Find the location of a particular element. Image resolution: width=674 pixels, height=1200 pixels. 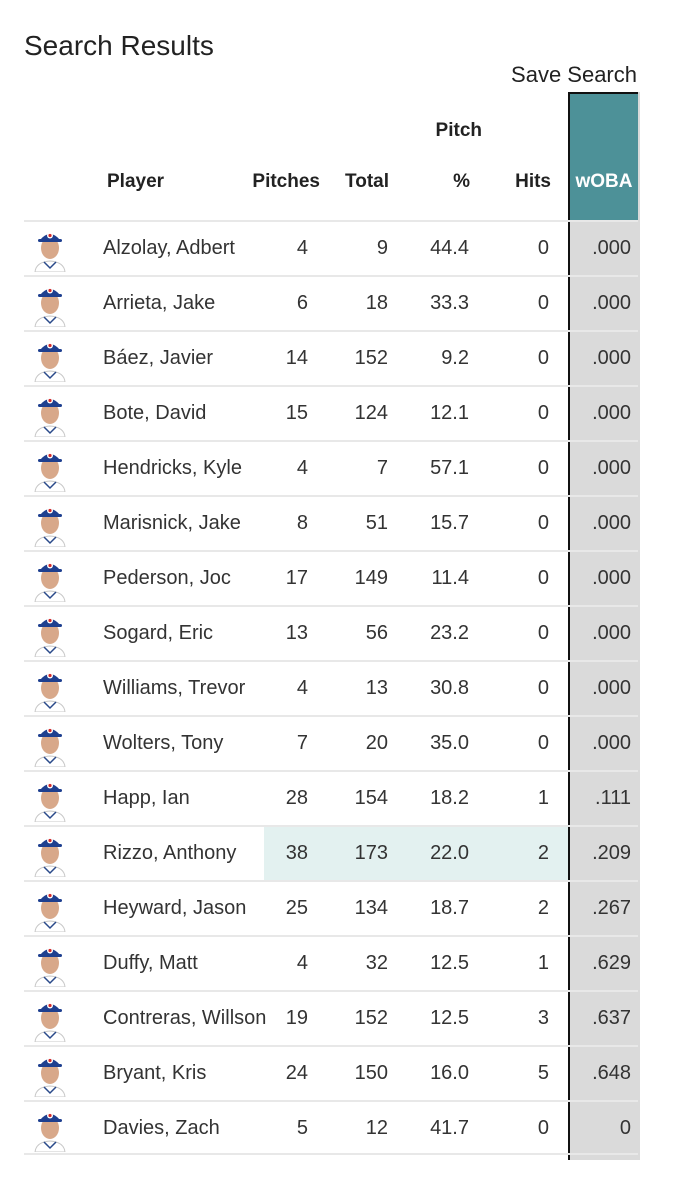

player-name: Wolters, Tony is located at coordinates (163, 743).